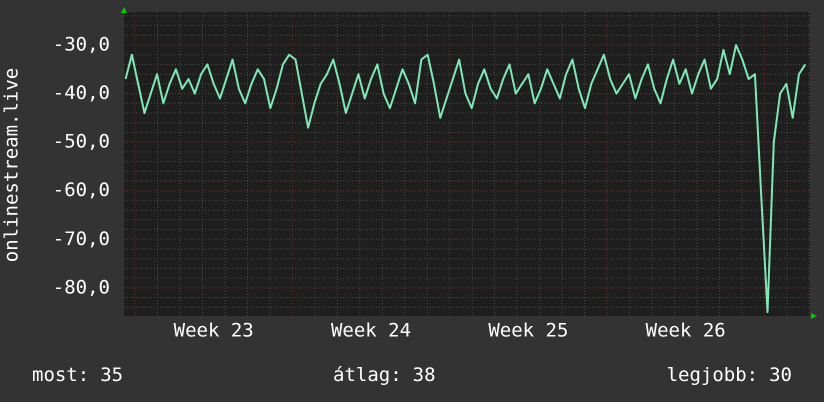 The height and width of the screenshot is (402, 824). Describe the element at coordinates (371, 331) in the screenshot. I see `x-tick-label: Week 24` at that location.